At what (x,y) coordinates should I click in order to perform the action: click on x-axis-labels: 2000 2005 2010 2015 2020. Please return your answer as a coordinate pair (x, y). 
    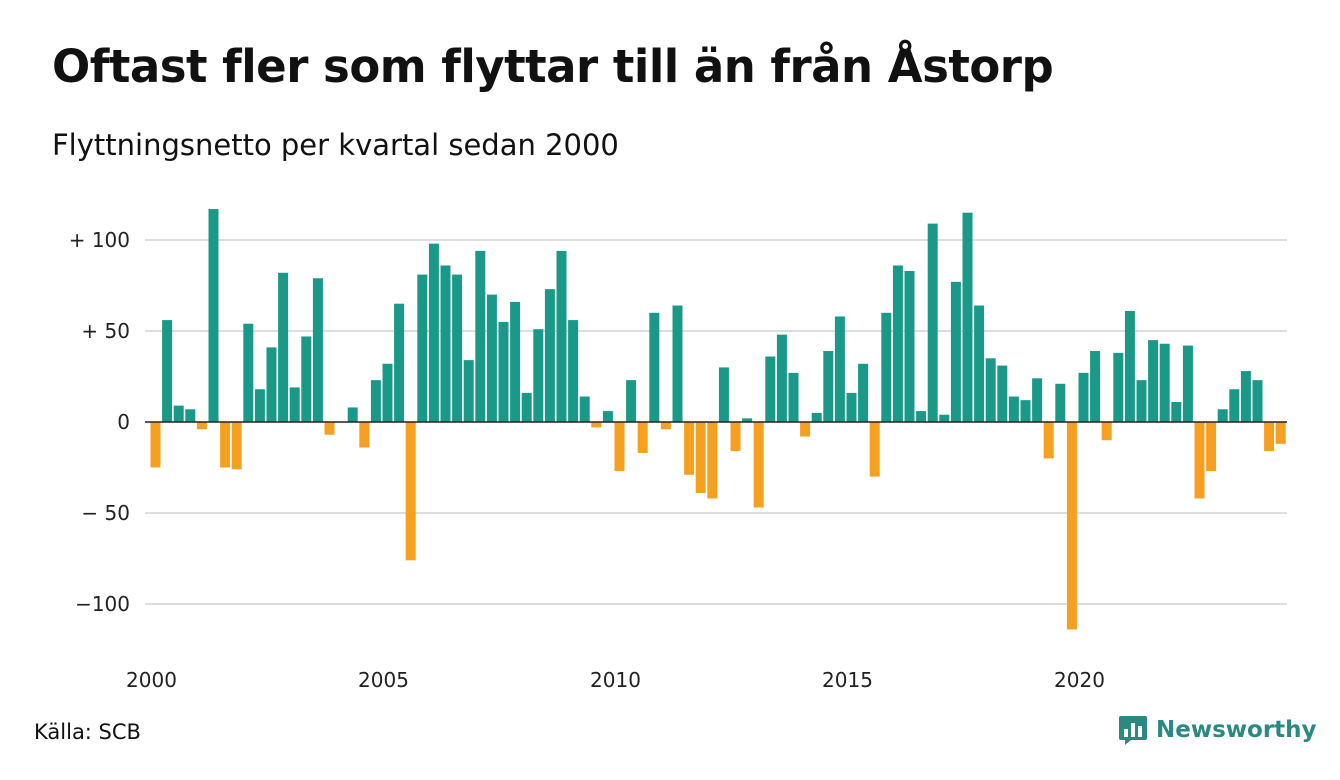
    Looking at the image, I should click on (615, 680).